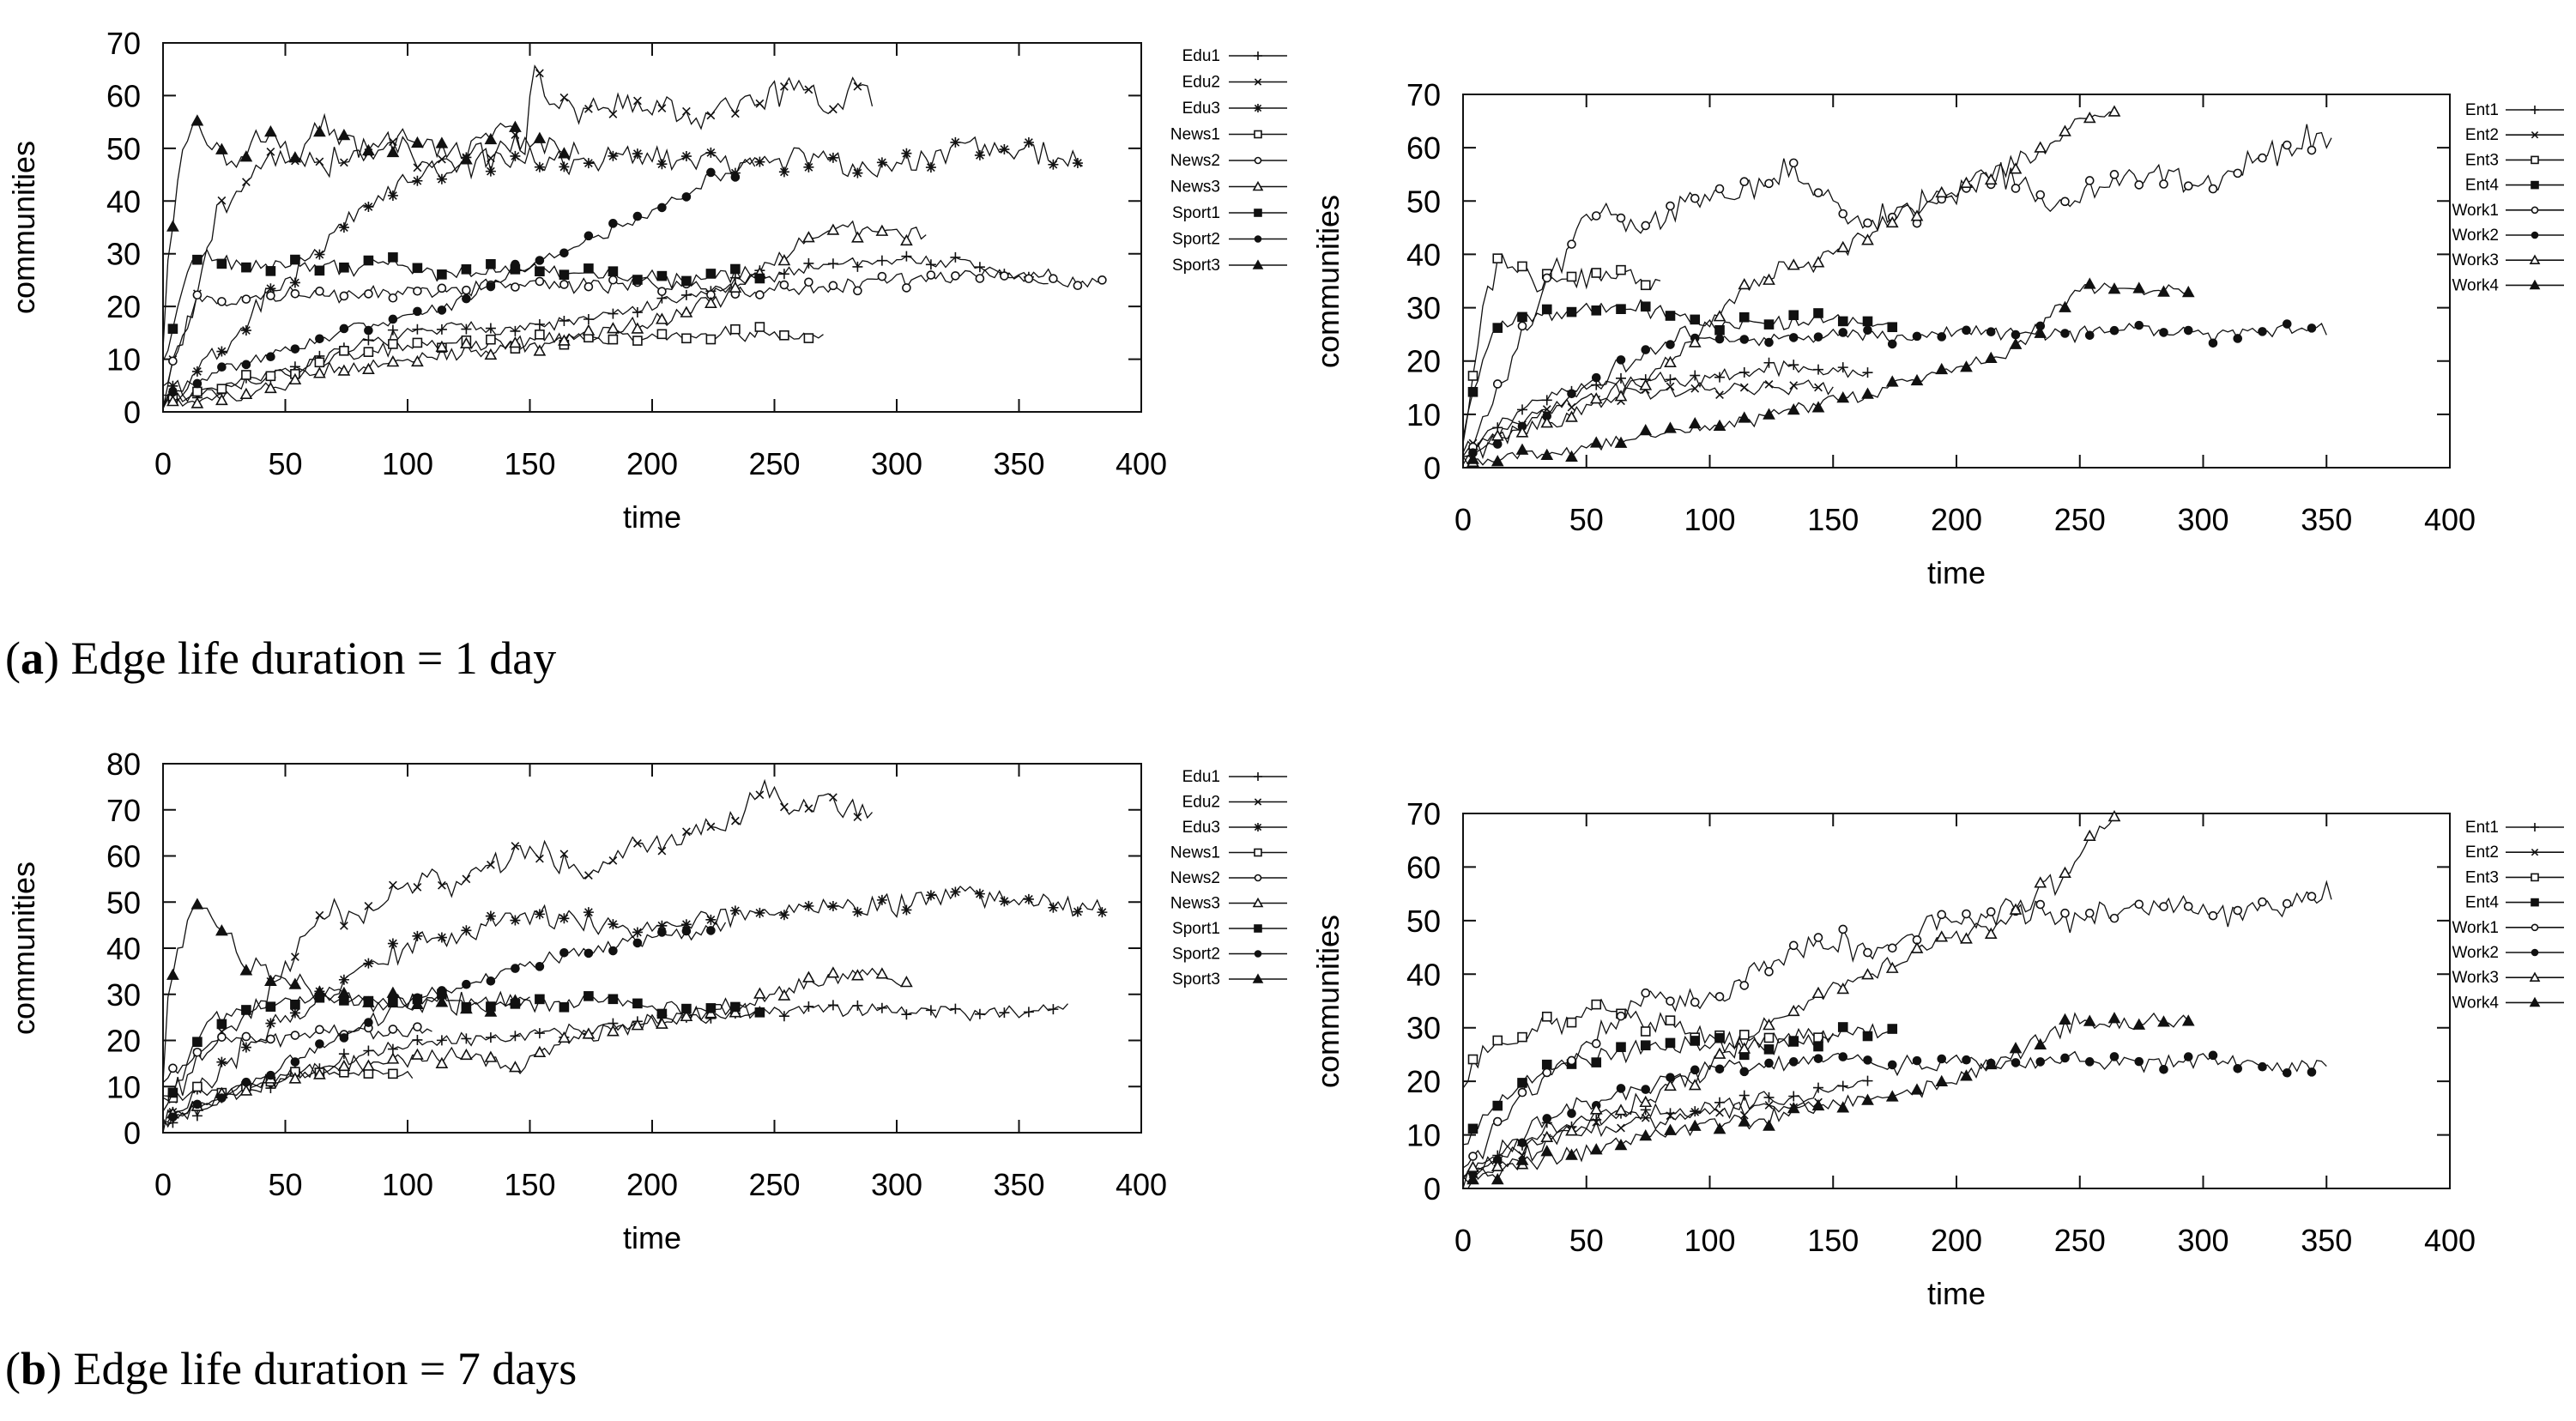 This screenshot has height=1421, width=2576. I want to click on series-line-Edu2, so click(517, 940).